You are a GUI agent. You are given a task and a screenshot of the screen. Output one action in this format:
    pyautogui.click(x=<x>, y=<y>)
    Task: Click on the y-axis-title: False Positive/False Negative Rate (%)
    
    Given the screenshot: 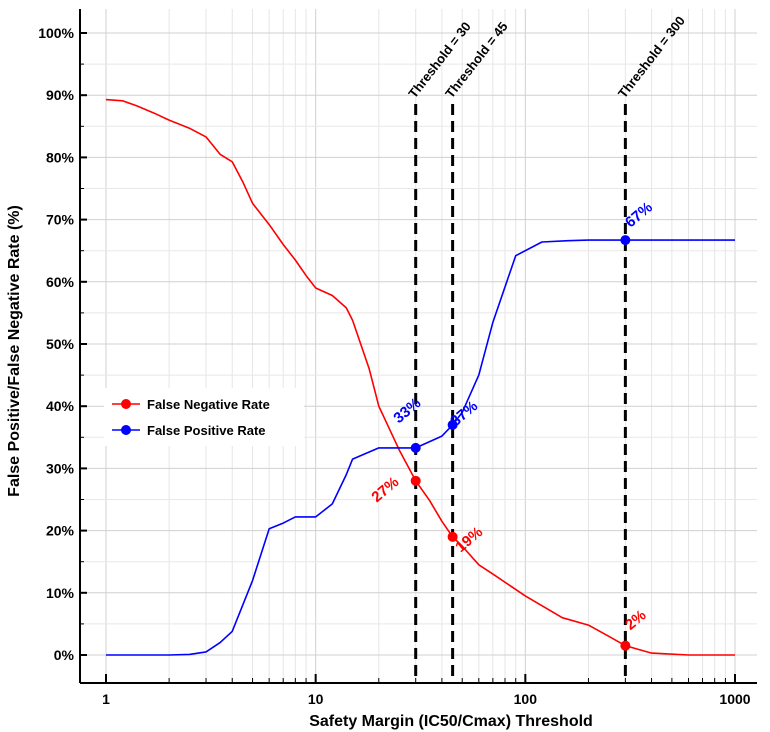 What is the action you would take?
    pyautogui.click(x=14, y=351)
    